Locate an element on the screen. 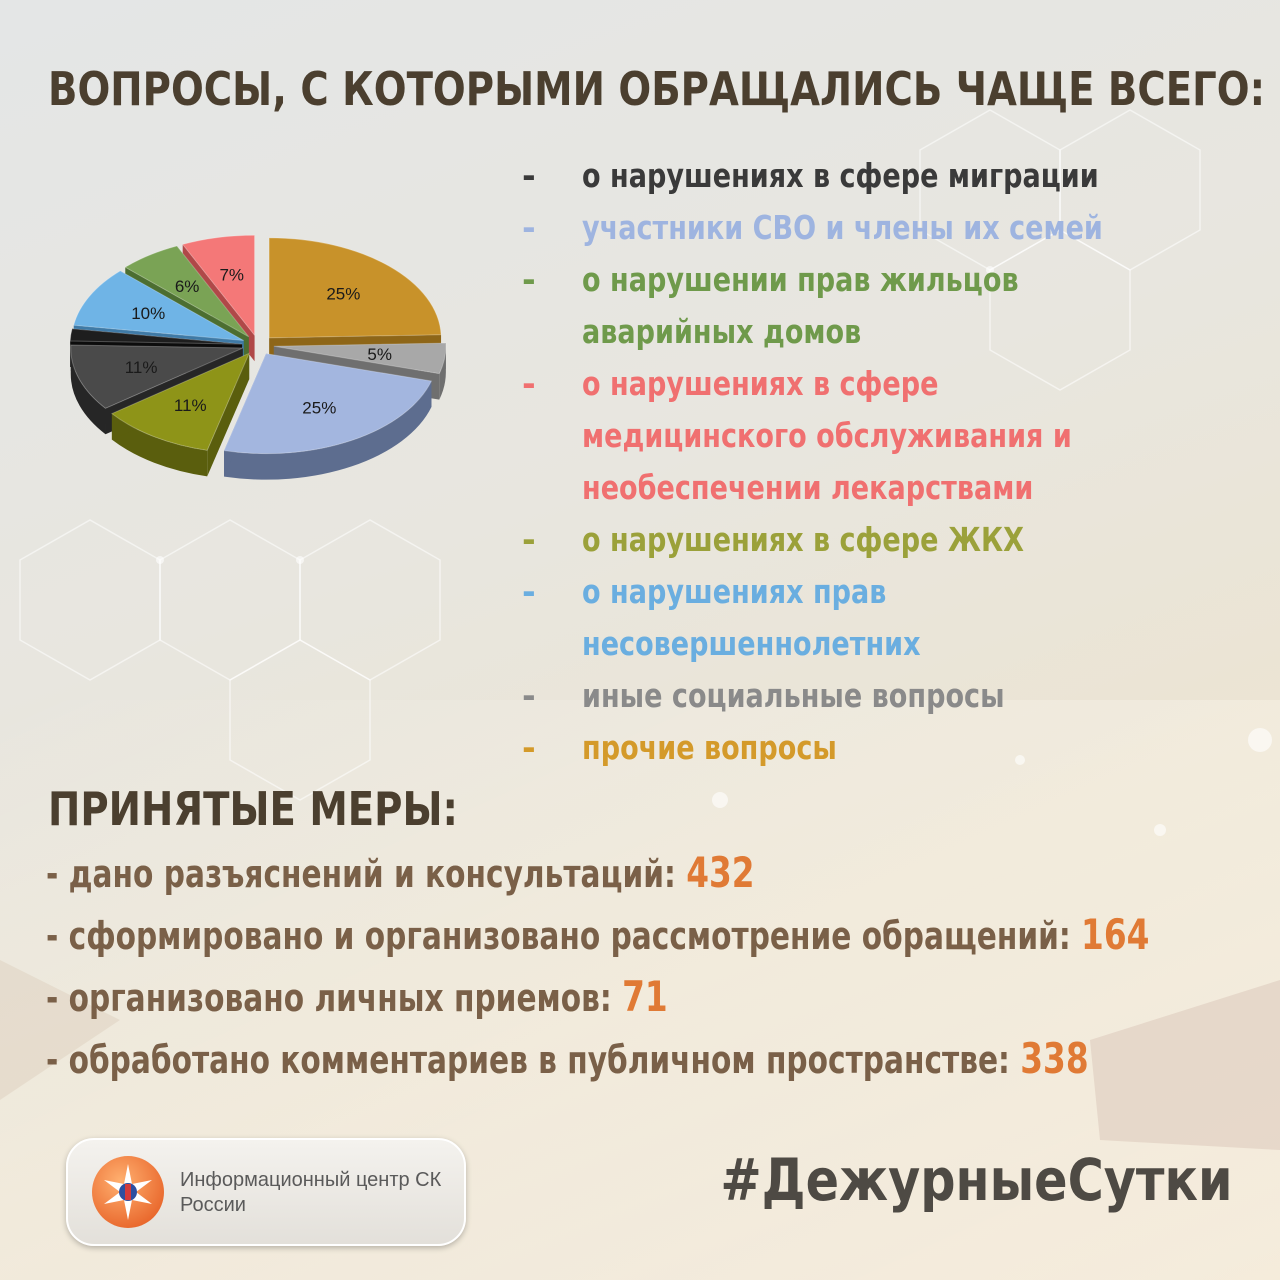 The image size is (1280, 1280). measure-value-2: 164 is located at coordinates (1115, 934).